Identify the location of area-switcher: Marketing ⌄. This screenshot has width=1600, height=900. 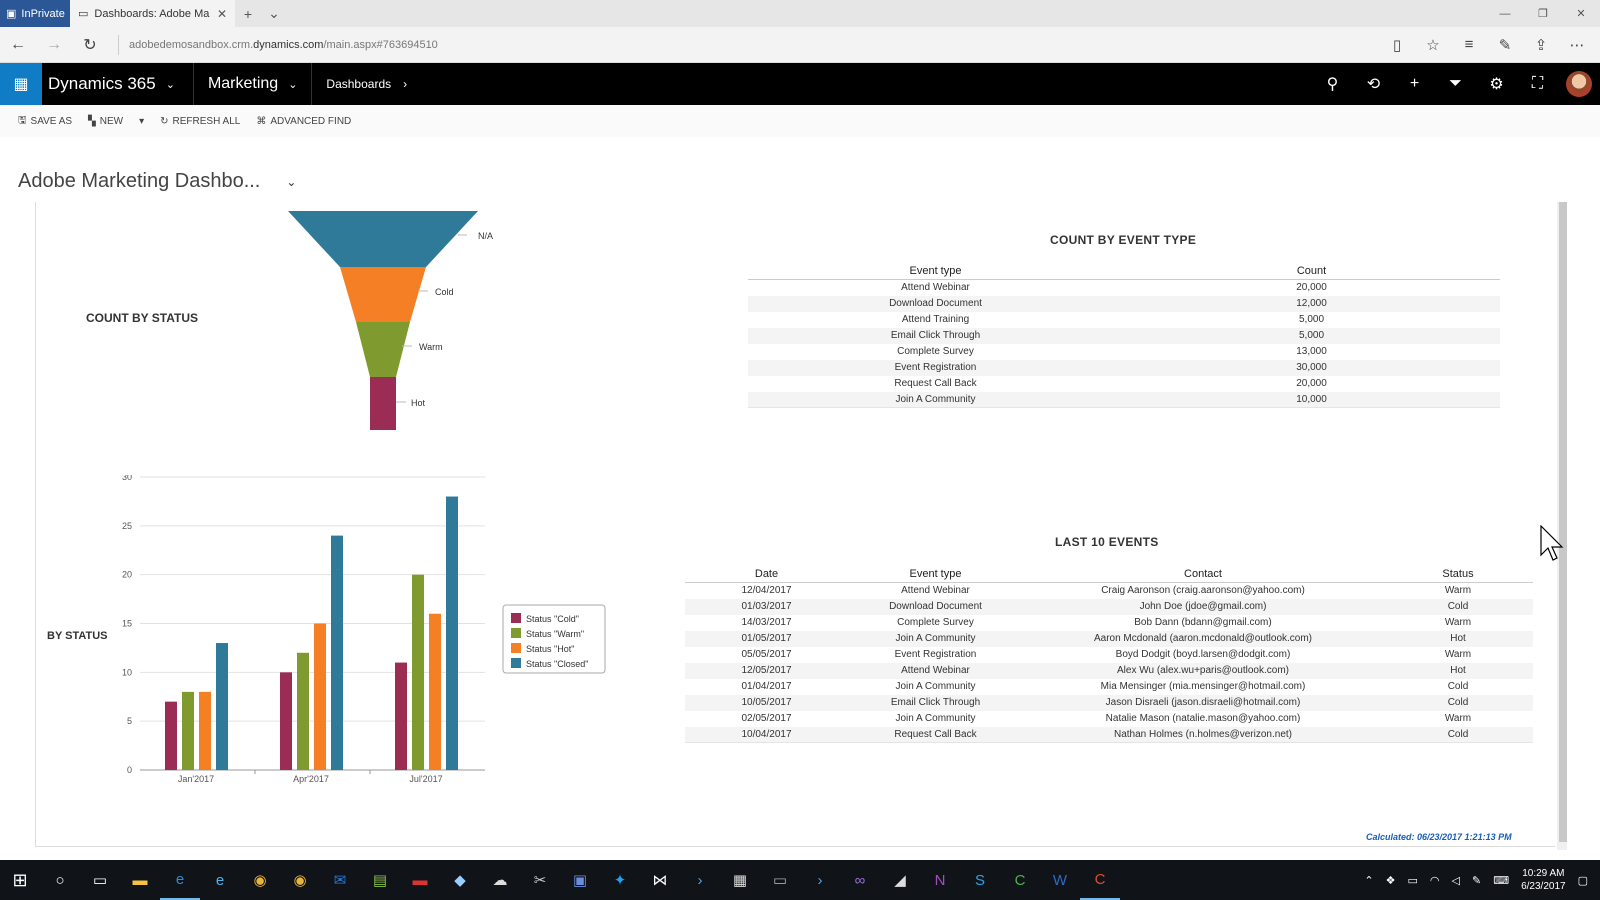
(252, 84).